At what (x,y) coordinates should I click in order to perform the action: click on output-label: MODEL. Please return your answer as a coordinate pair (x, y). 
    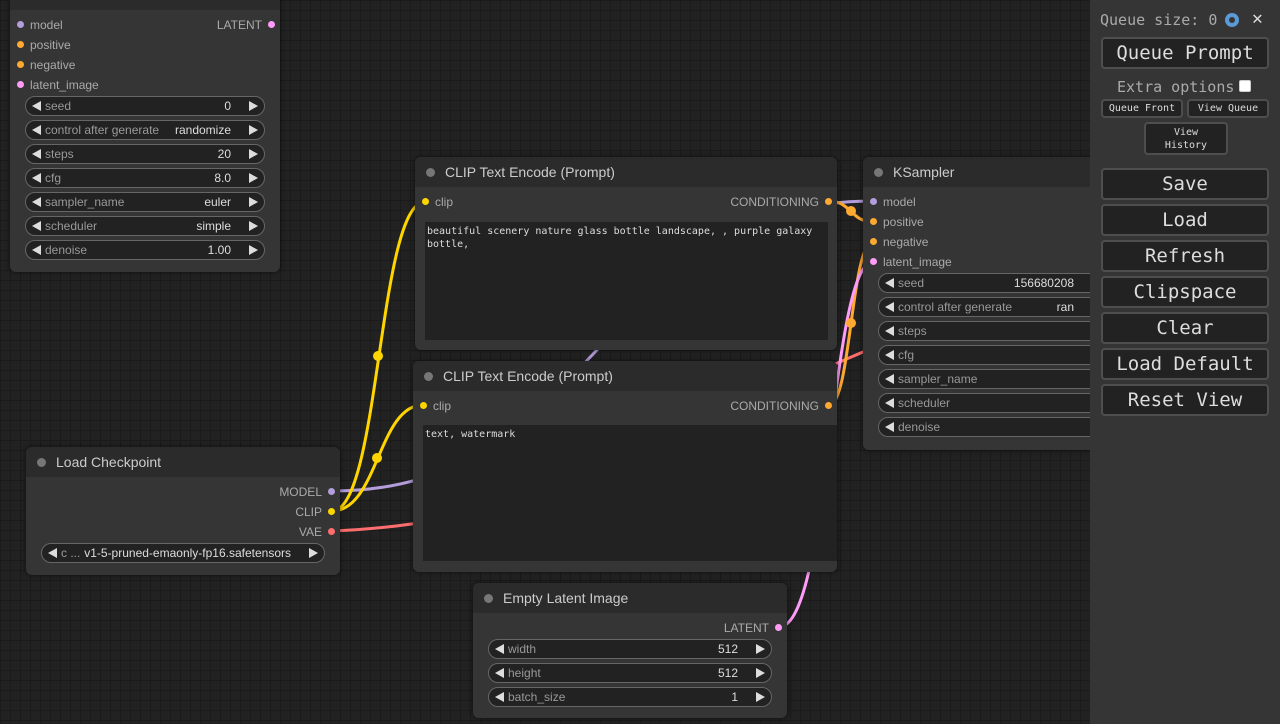
    Looking at the image, I should click on (300, 492).